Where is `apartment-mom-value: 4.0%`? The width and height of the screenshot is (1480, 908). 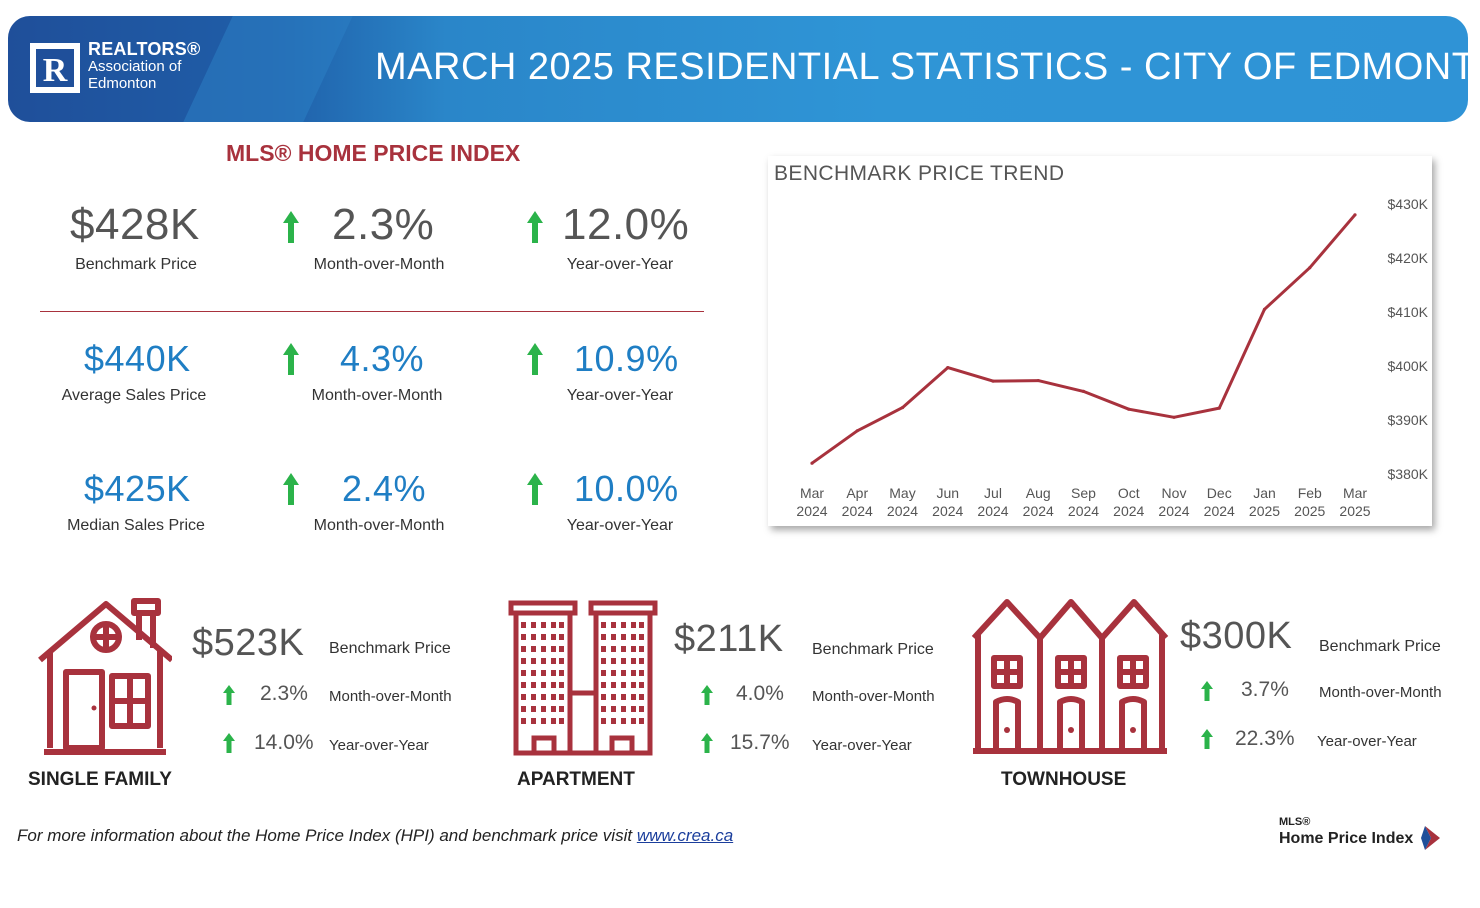
apartment-mom-value: 4.0% is located at coordinates (760, 693).